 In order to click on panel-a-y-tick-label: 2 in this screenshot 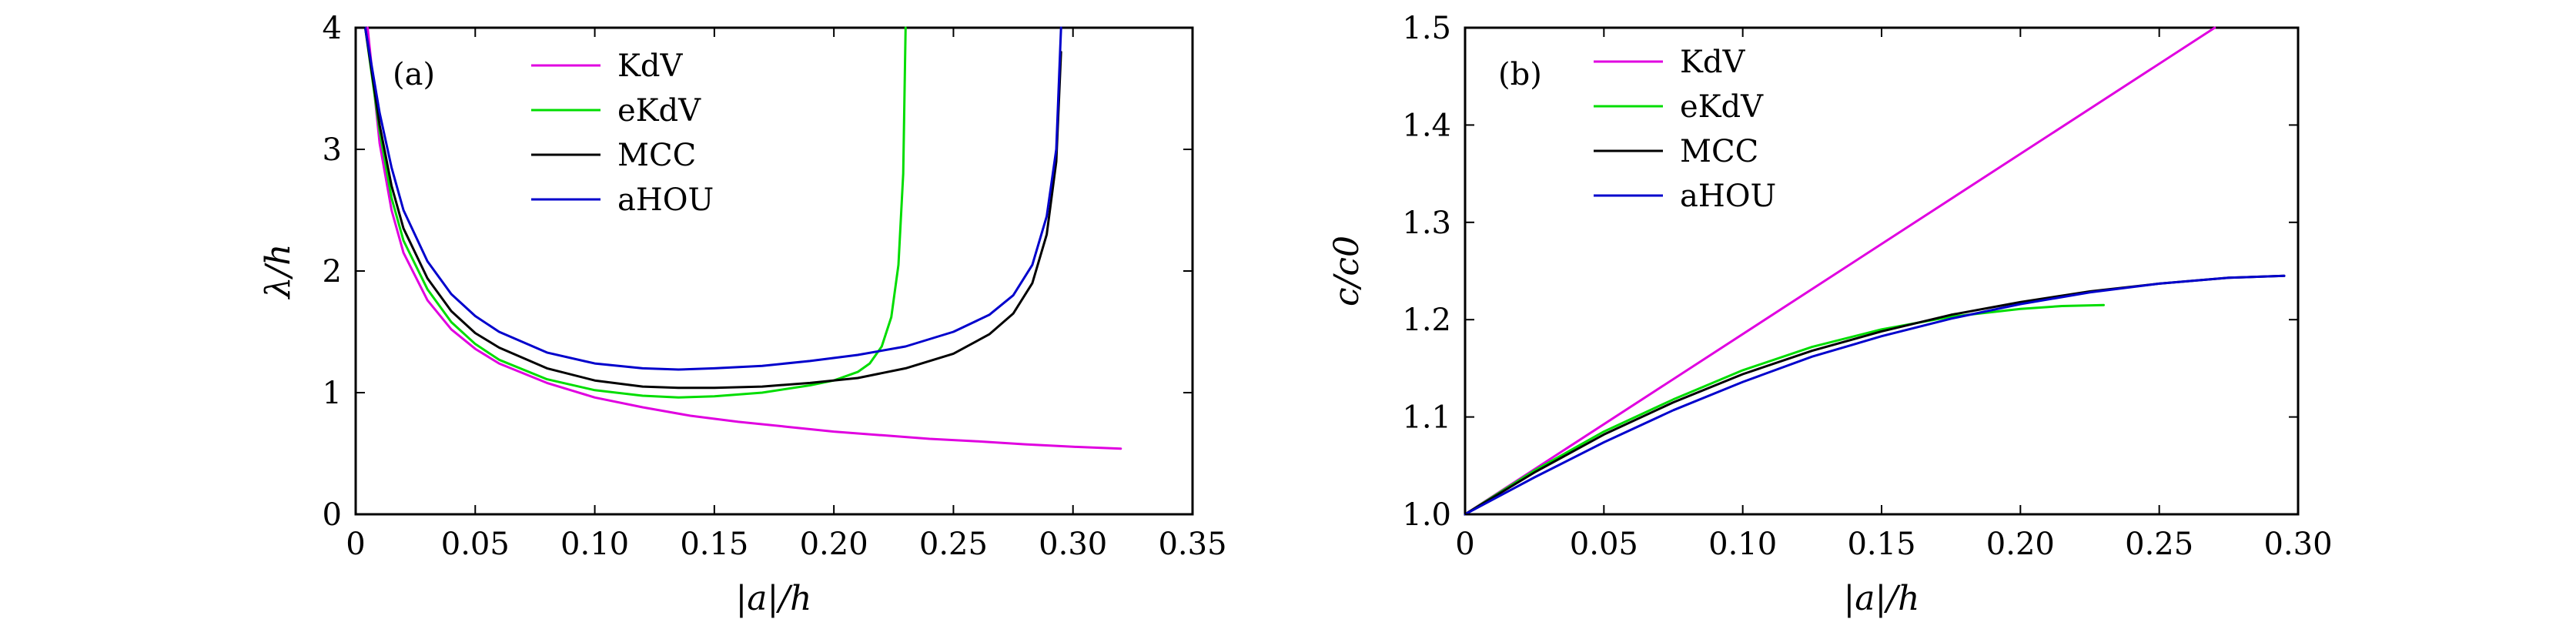, I will do `click(332, 271)`.